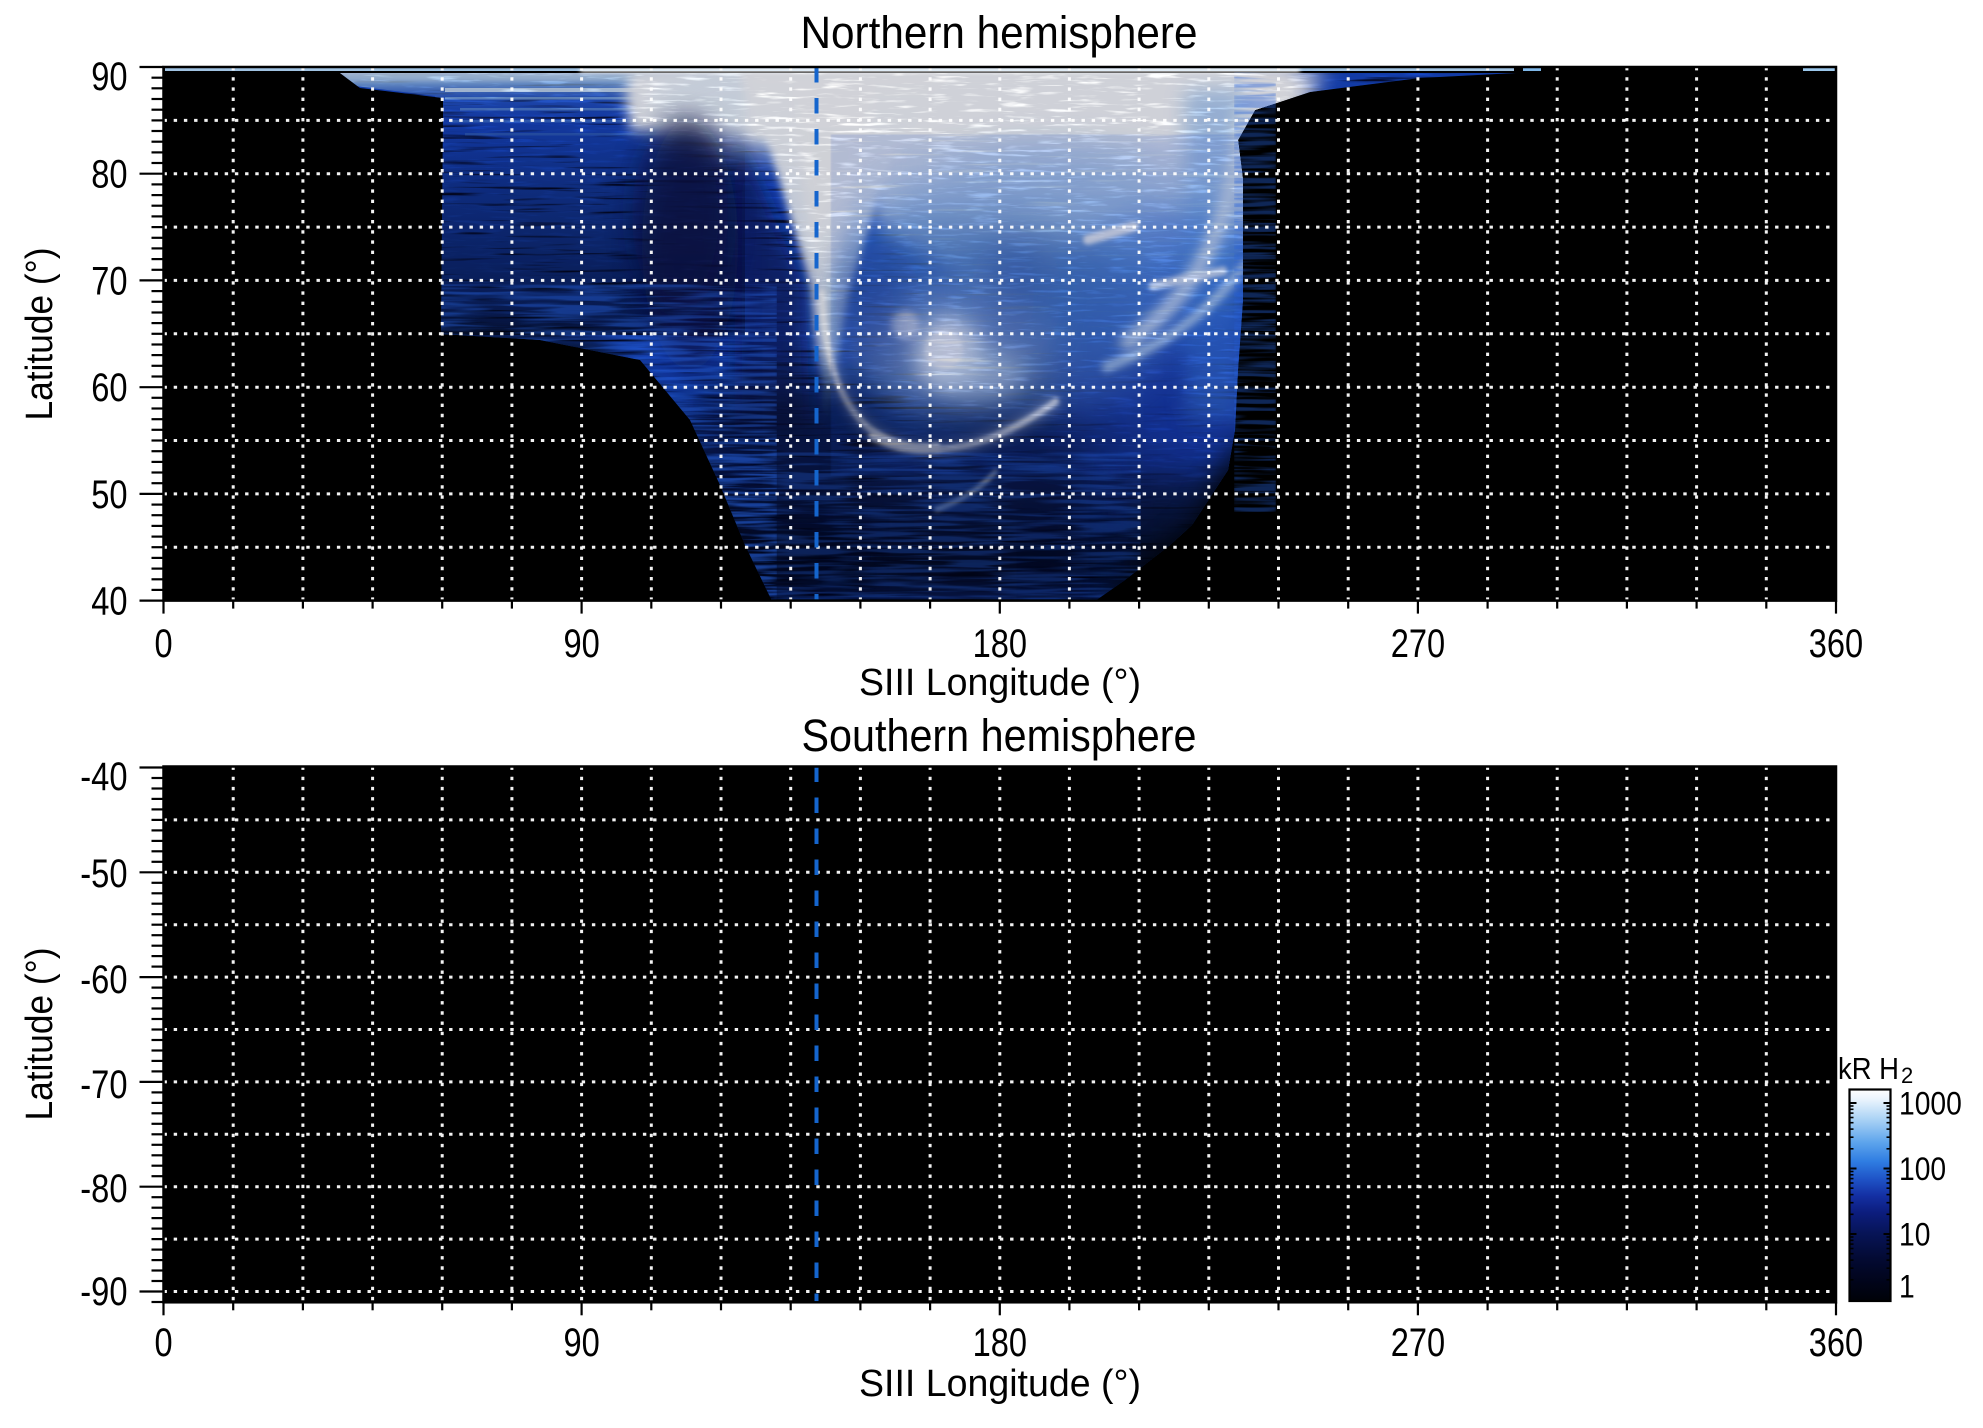  I want to click on svg-text: 40, so click(109, 602).